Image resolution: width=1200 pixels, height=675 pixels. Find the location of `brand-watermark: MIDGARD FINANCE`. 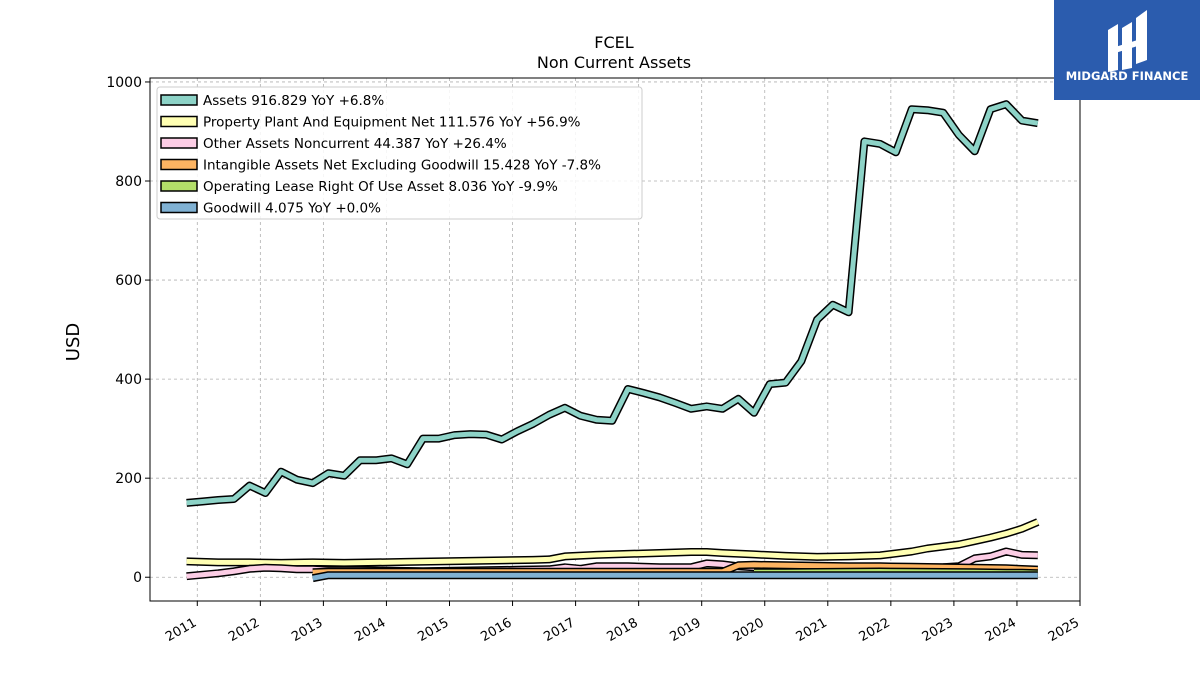

brand-watermark: MIDGARD FINANCE is located at coordinates (1127, 50).